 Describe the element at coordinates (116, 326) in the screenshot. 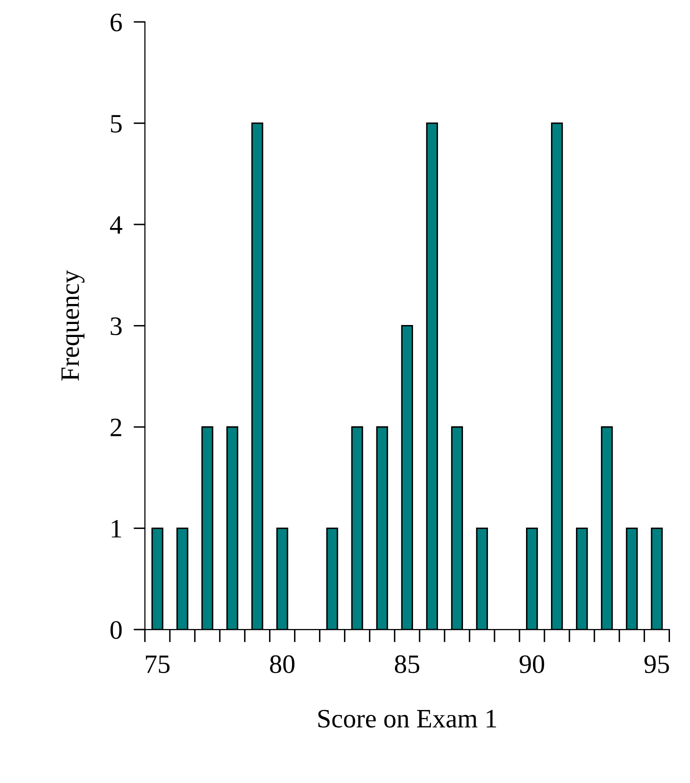

I see `y-tick-label: 3` at that location.